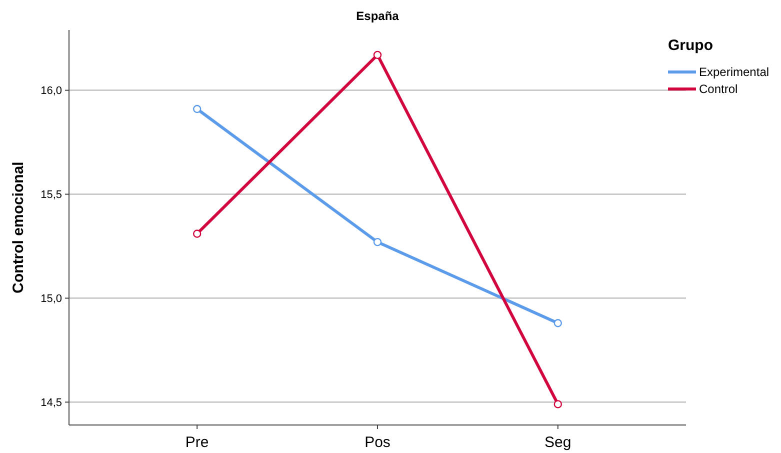 This screenshot has width=781, height=453. Describe the element at coordinates (718, 89) in the screenshot. I see `legend-label: Control` at that location.